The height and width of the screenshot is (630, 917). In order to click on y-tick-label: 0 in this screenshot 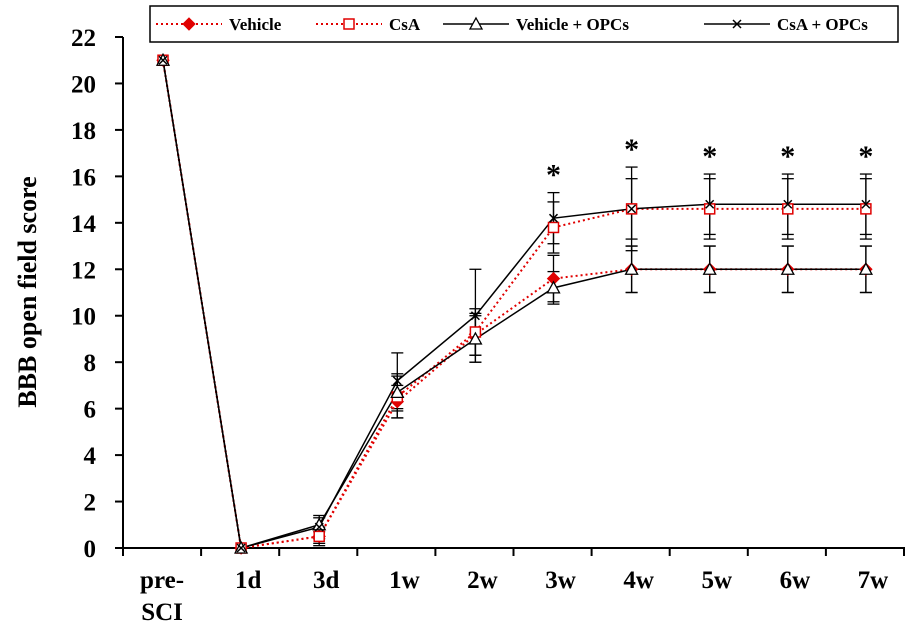, I will do `click(90, 549)`.